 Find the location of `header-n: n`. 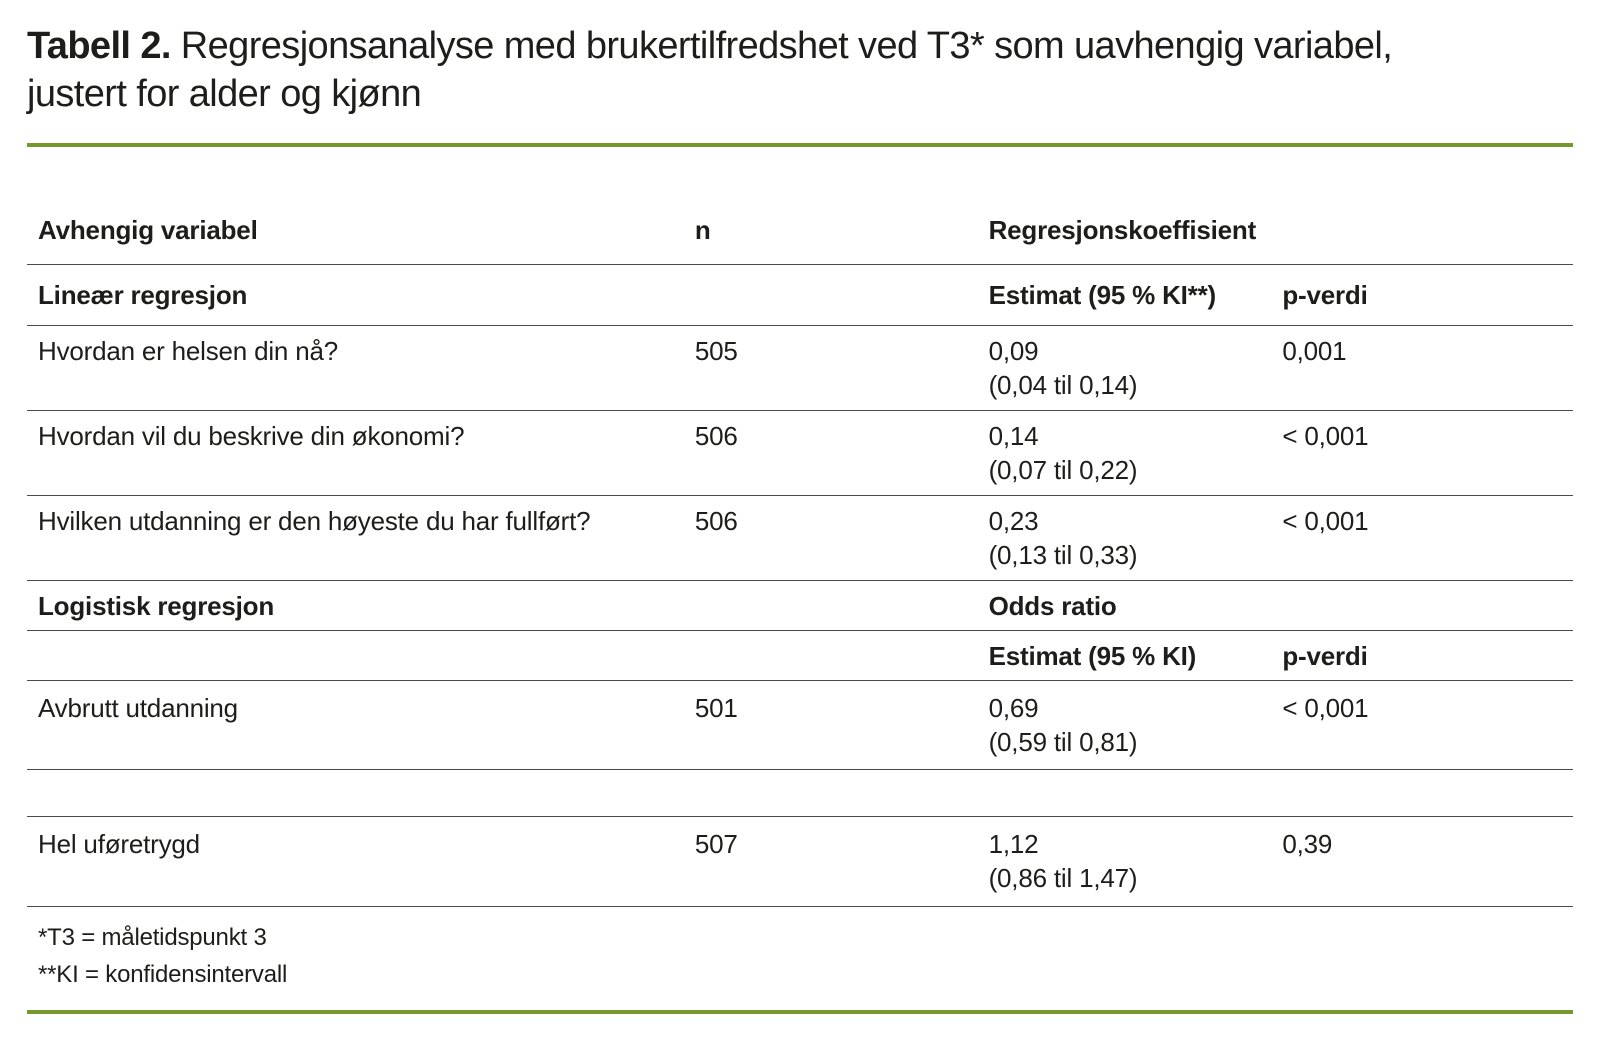

header-n: n is located at coordinates (841, 206).